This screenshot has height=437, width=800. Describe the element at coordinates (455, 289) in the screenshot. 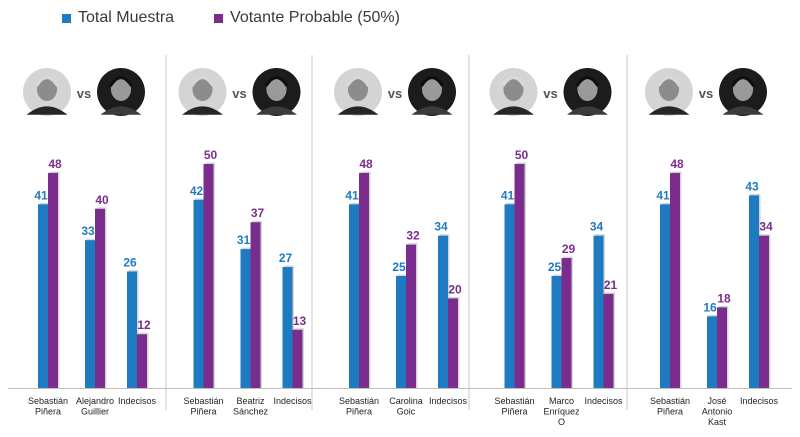

I see `value-label-votante: 20` at that location.